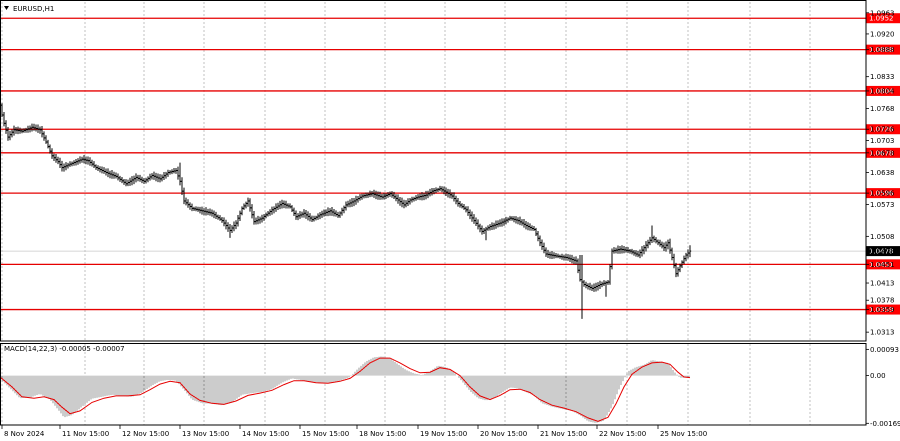  I want to click on price-tick-label: 1.0451, so click(882, 265).